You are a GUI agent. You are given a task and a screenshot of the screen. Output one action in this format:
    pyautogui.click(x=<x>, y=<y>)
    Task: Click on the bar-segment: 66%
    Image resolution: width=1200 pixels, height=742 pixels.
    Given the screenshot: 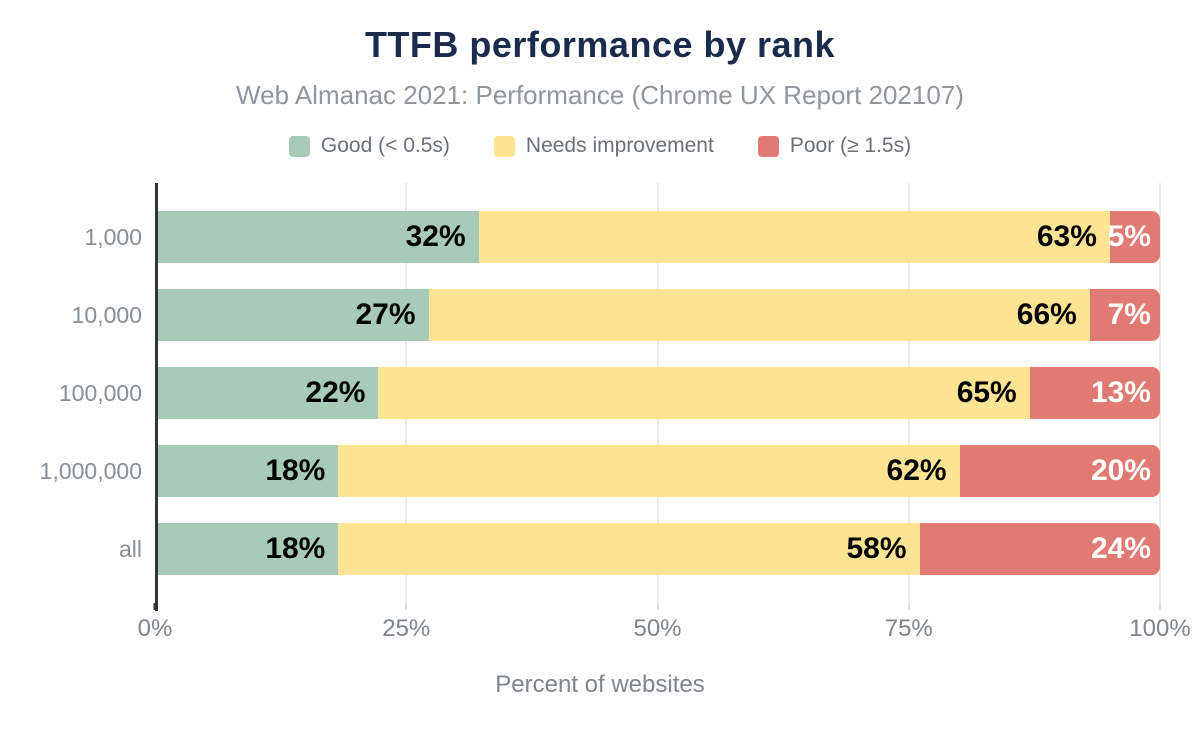 What is the action you would take?
    pyautogui.click(x=759, y=315)
    